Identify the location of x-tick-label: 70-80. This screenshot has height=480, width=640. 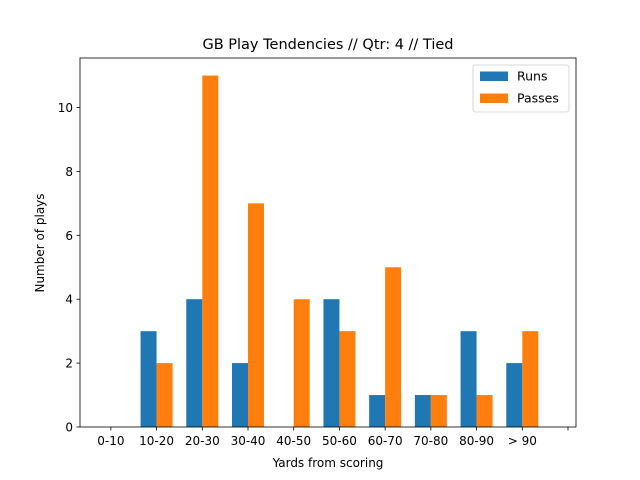
(430, 441).